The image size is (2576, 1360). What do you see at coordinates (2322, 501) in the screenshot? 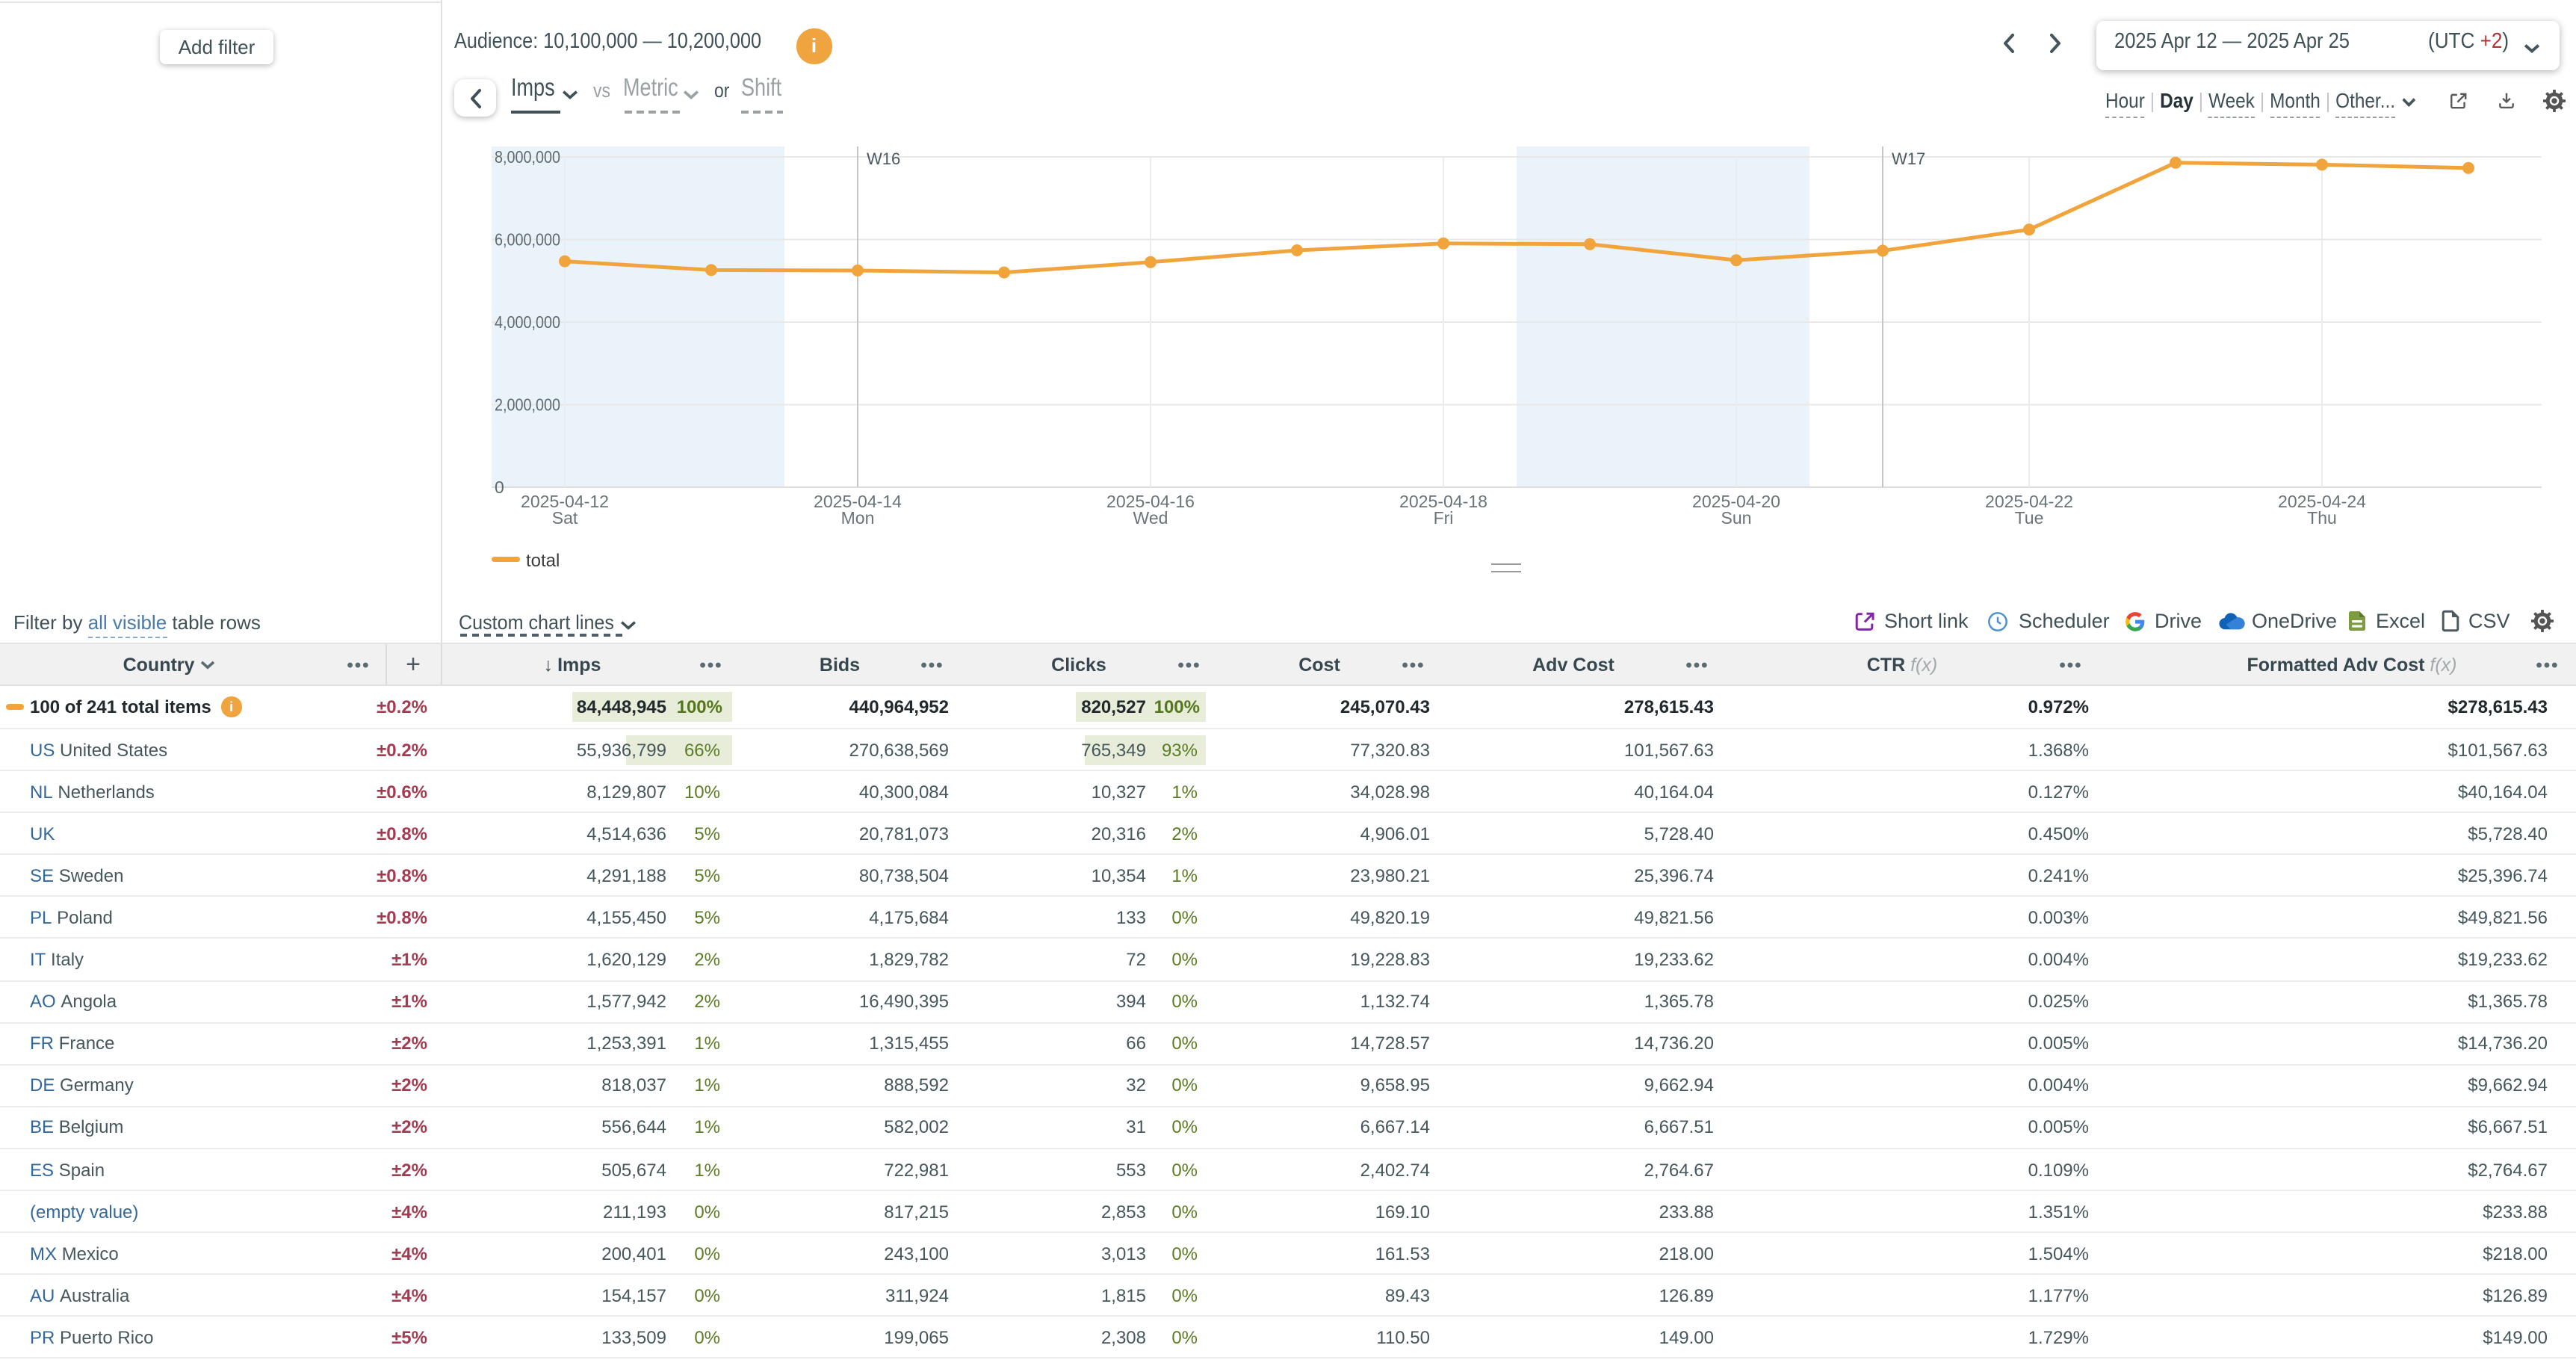
I see `svg-text: 2025-04-24` at bounding box center [2322, 501].